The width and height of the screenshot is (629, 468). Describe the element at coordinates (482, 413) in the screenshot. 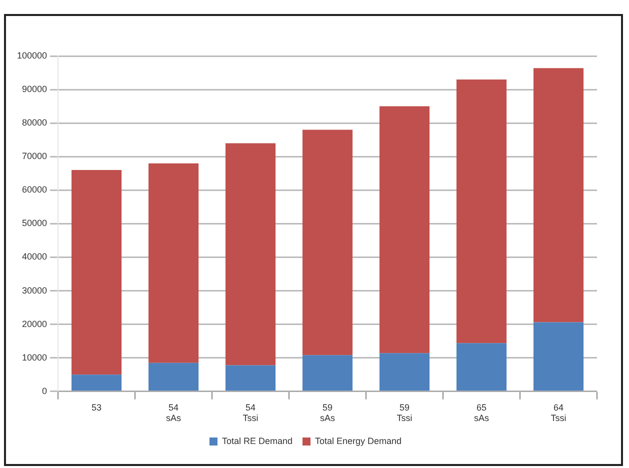

I see `x-tick-label: 65 sAs` at that location.